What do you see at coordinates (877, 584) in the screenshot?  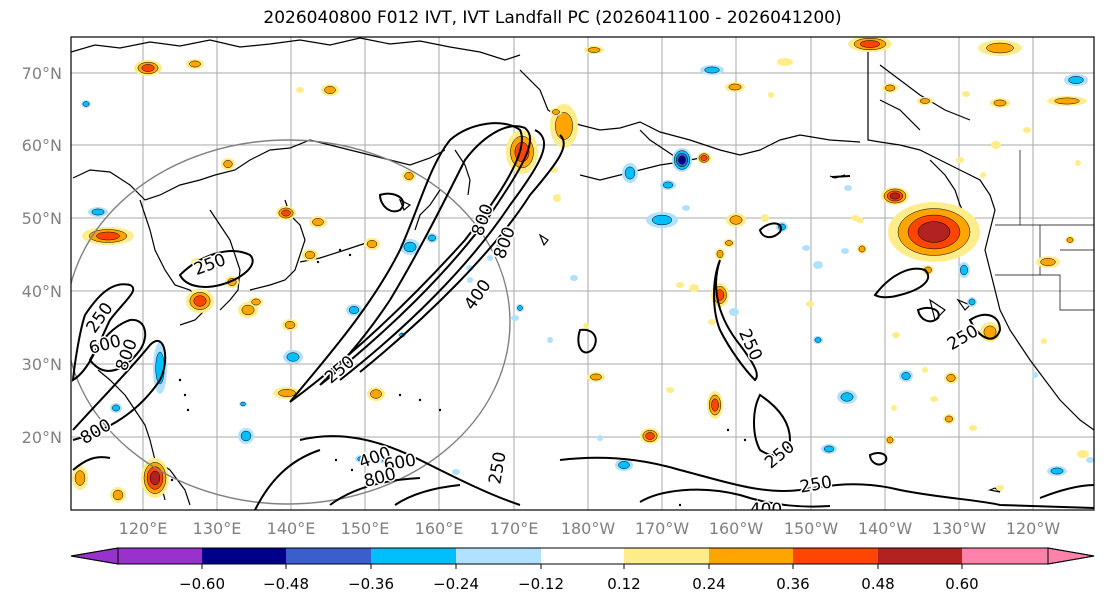 I see `colorbar-tick-label: 0.48` at bounding box center [877, 584].